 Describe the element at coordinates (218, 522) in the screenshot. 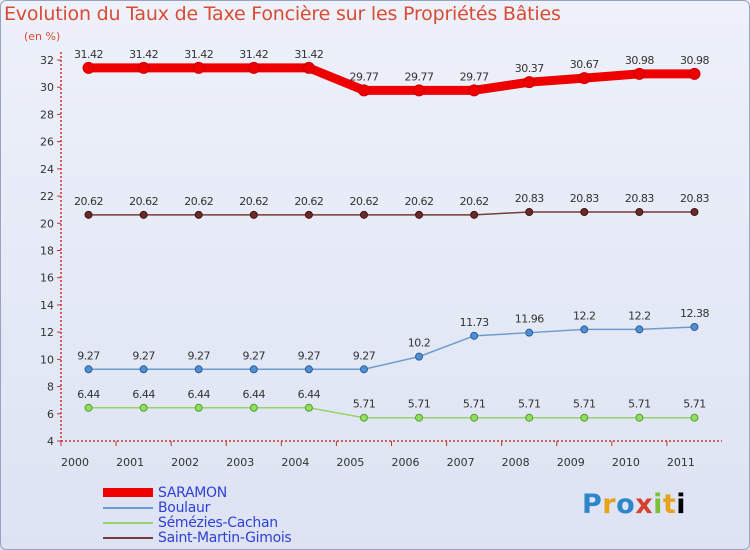

I see `legend-label-semezies-cachan: Sémézies-Cachan` at that location.